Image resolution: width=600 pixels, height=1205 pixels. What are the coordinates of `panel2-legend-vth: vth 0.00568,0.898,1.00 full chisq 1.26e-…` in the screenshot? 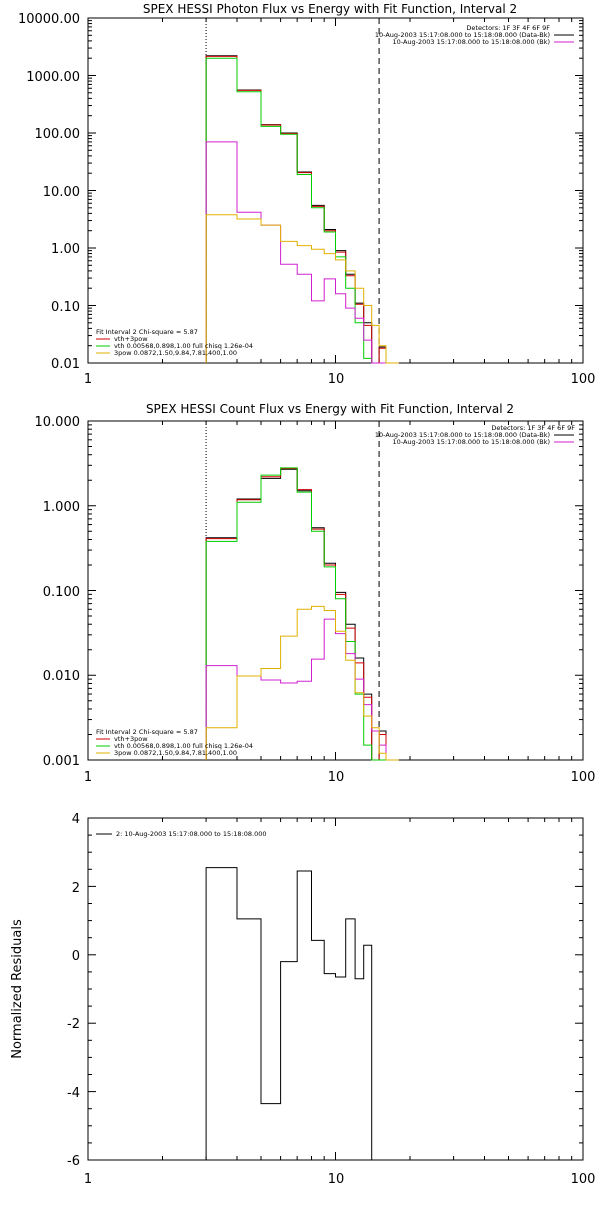 It's located at (183, 746).